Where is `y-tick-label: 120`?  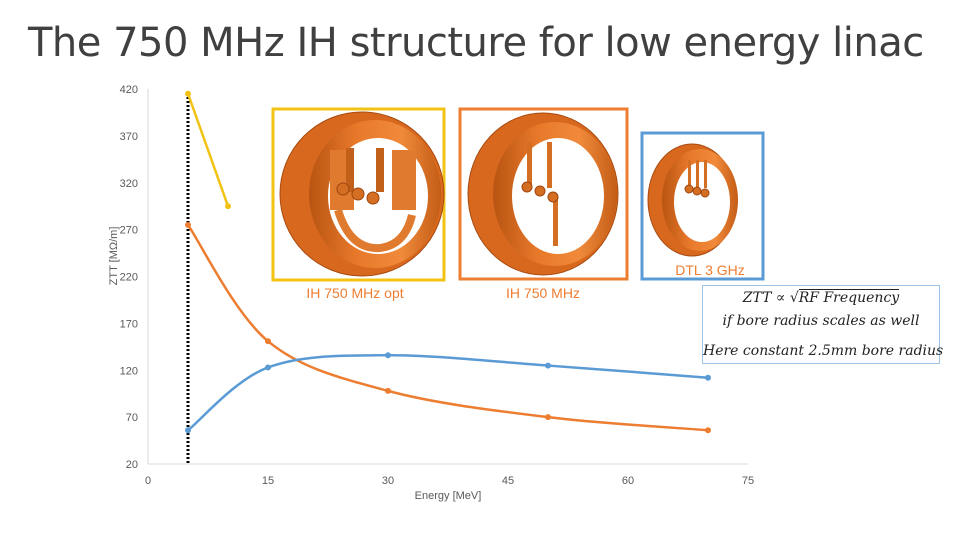 y-tick-label: 120 is located at coordinates (129, 371).